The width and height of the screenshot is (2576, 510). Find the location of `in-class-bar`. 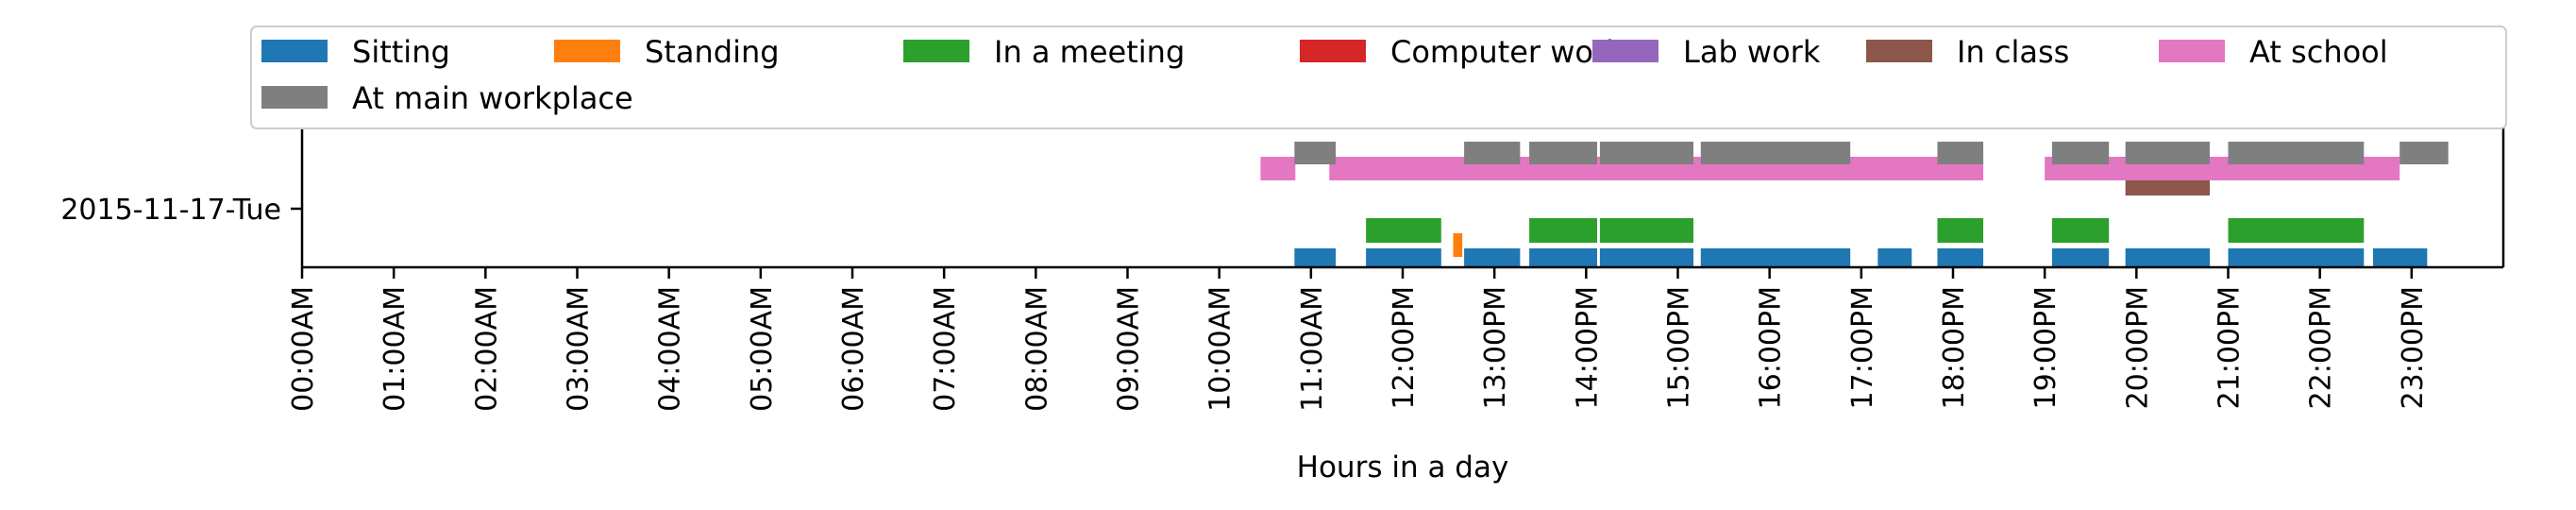

in-class-bar is located at coordinates (2168, 188).